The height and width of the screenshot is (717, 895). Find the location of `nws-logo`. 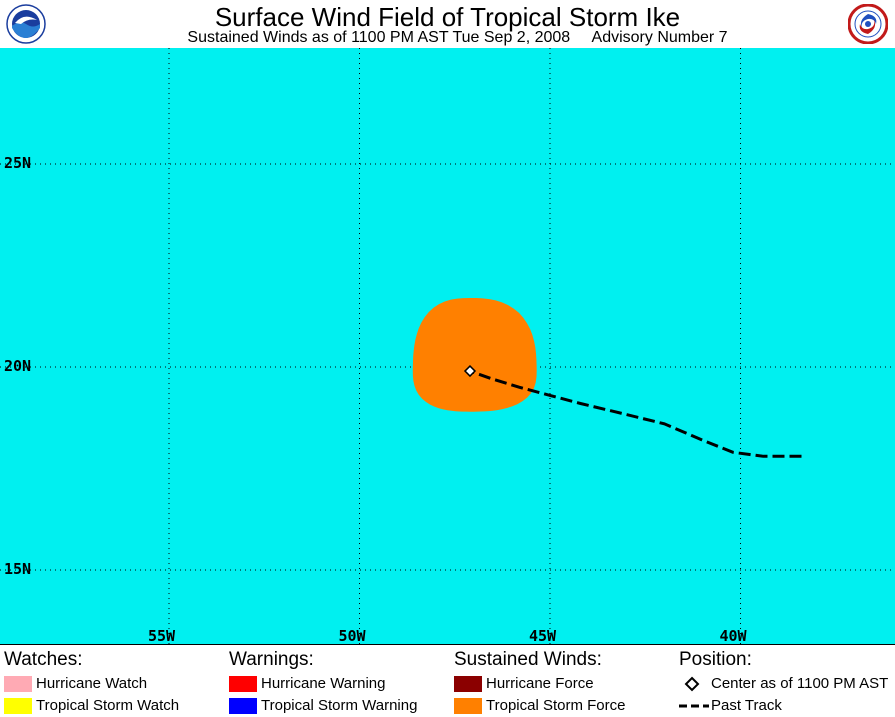

nws-logo is located at coordinates (868, 26).